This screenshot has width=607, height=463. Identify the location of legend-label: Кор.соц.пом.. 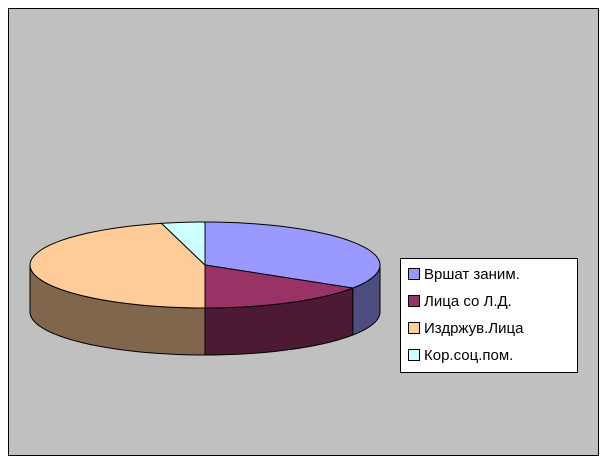
(468, 355).